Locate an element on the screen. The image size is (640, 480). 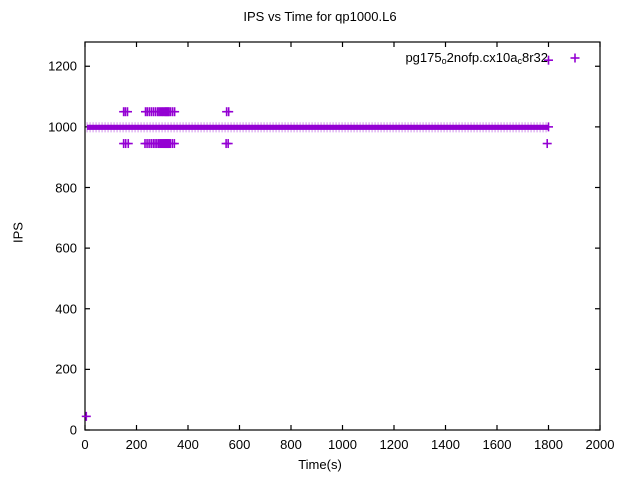
x-tick-label: 600 is located at coordinates (239, 444).